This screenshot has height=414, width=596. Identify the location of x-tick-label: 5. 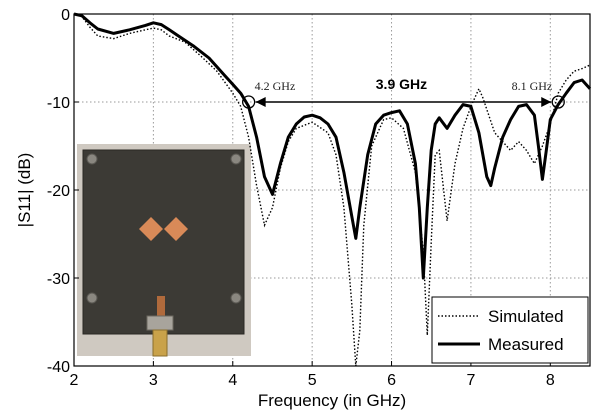
(312, 380).